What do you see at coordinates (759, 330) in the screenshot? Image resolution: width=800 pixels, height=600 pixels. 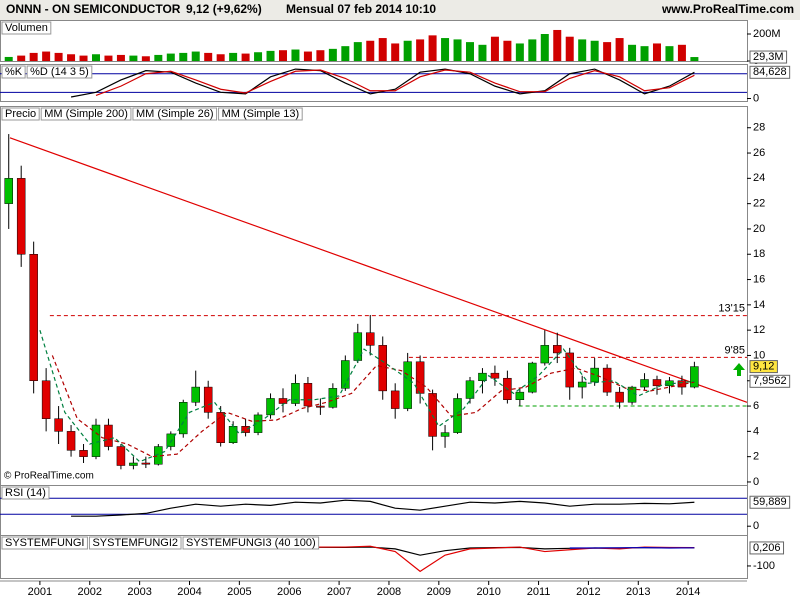 I see `y-tick-label: 12` at bounding box center [759, 330].